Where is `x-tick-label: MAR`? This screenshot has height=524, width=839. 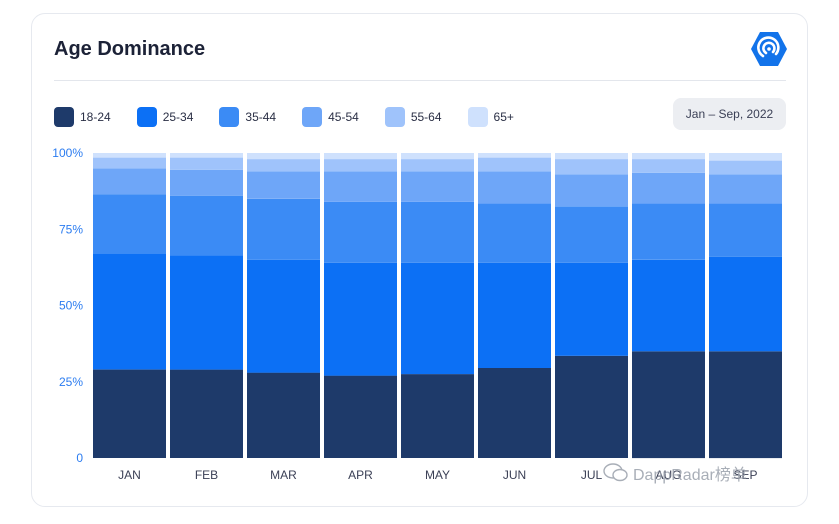 x-tick-label: MAR is located at coordinates (283, 475).